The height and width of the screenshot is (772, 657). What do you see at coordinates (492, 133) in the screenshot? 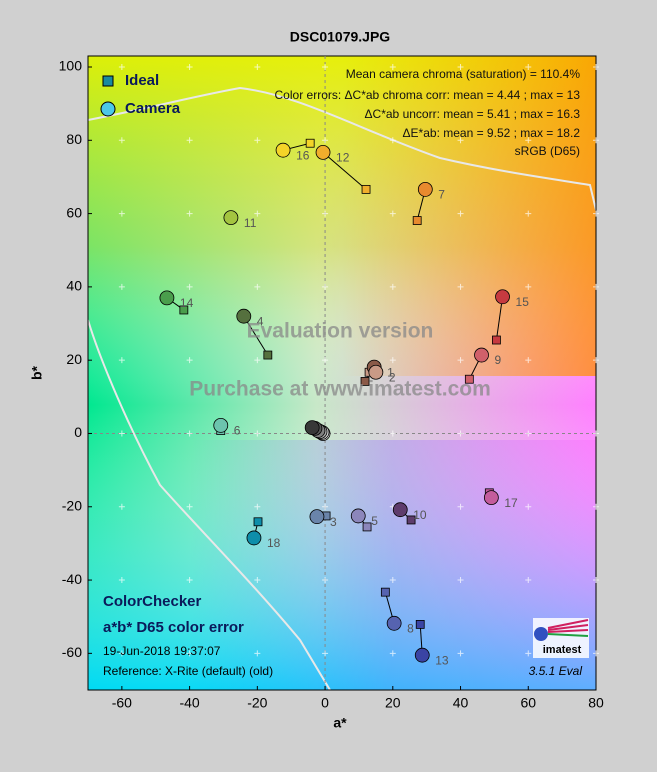
I see `annotation: ΔE*ab: mean = 9.52 ; max = 18.2` at bounding box center [492, 133].